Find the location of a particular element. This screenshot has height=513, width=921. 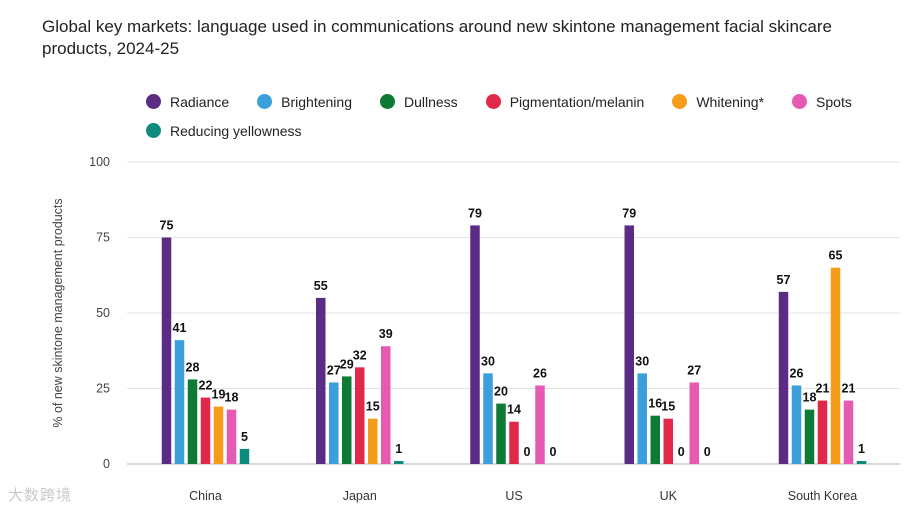

legend-item: Dullness is located at coordinates (418, 101).